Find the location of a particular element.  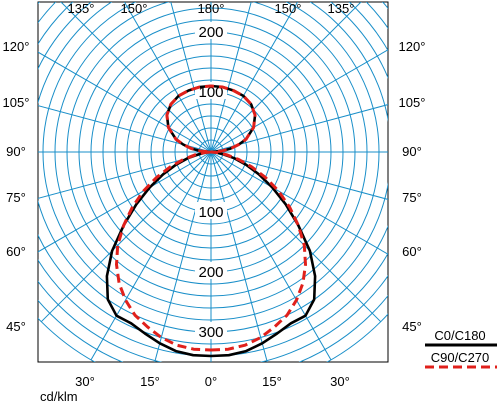

unit-label: cd/klm is located at coordinates (59, 396).